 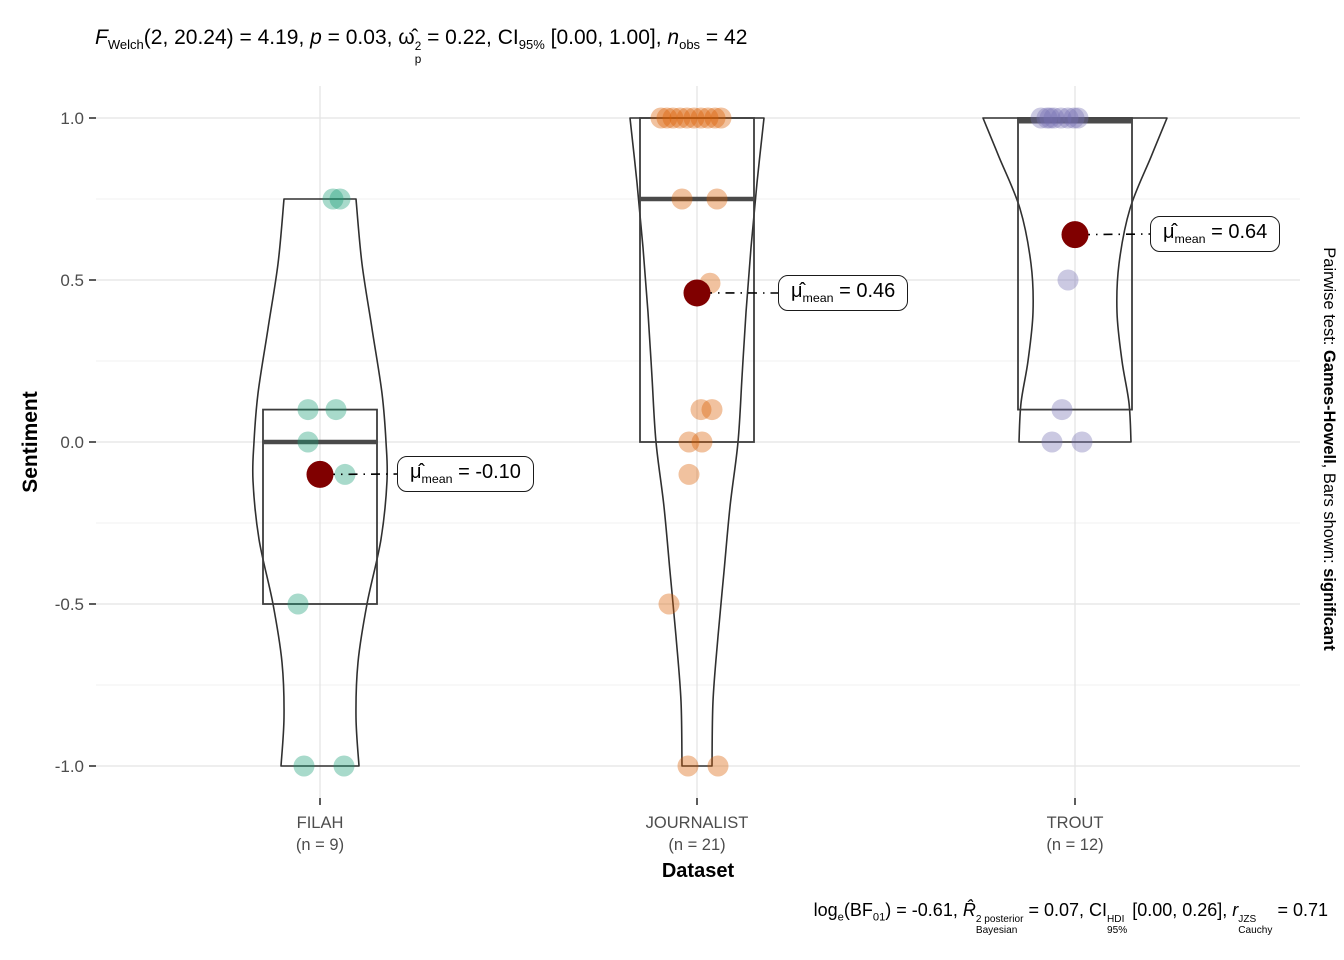 What do you see at coordinates (1329, 516) in the screenshot?
I see `text-segment: , Bars shown:` at bounding box center [1329, 516].